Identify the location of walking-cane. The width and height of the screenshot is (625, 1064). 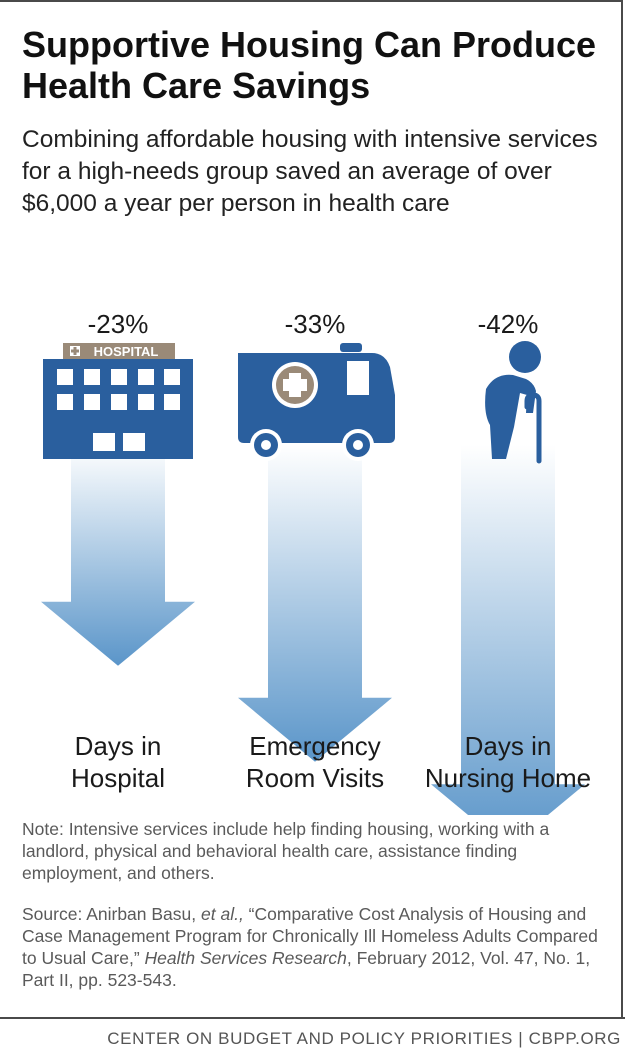
(533, 428).